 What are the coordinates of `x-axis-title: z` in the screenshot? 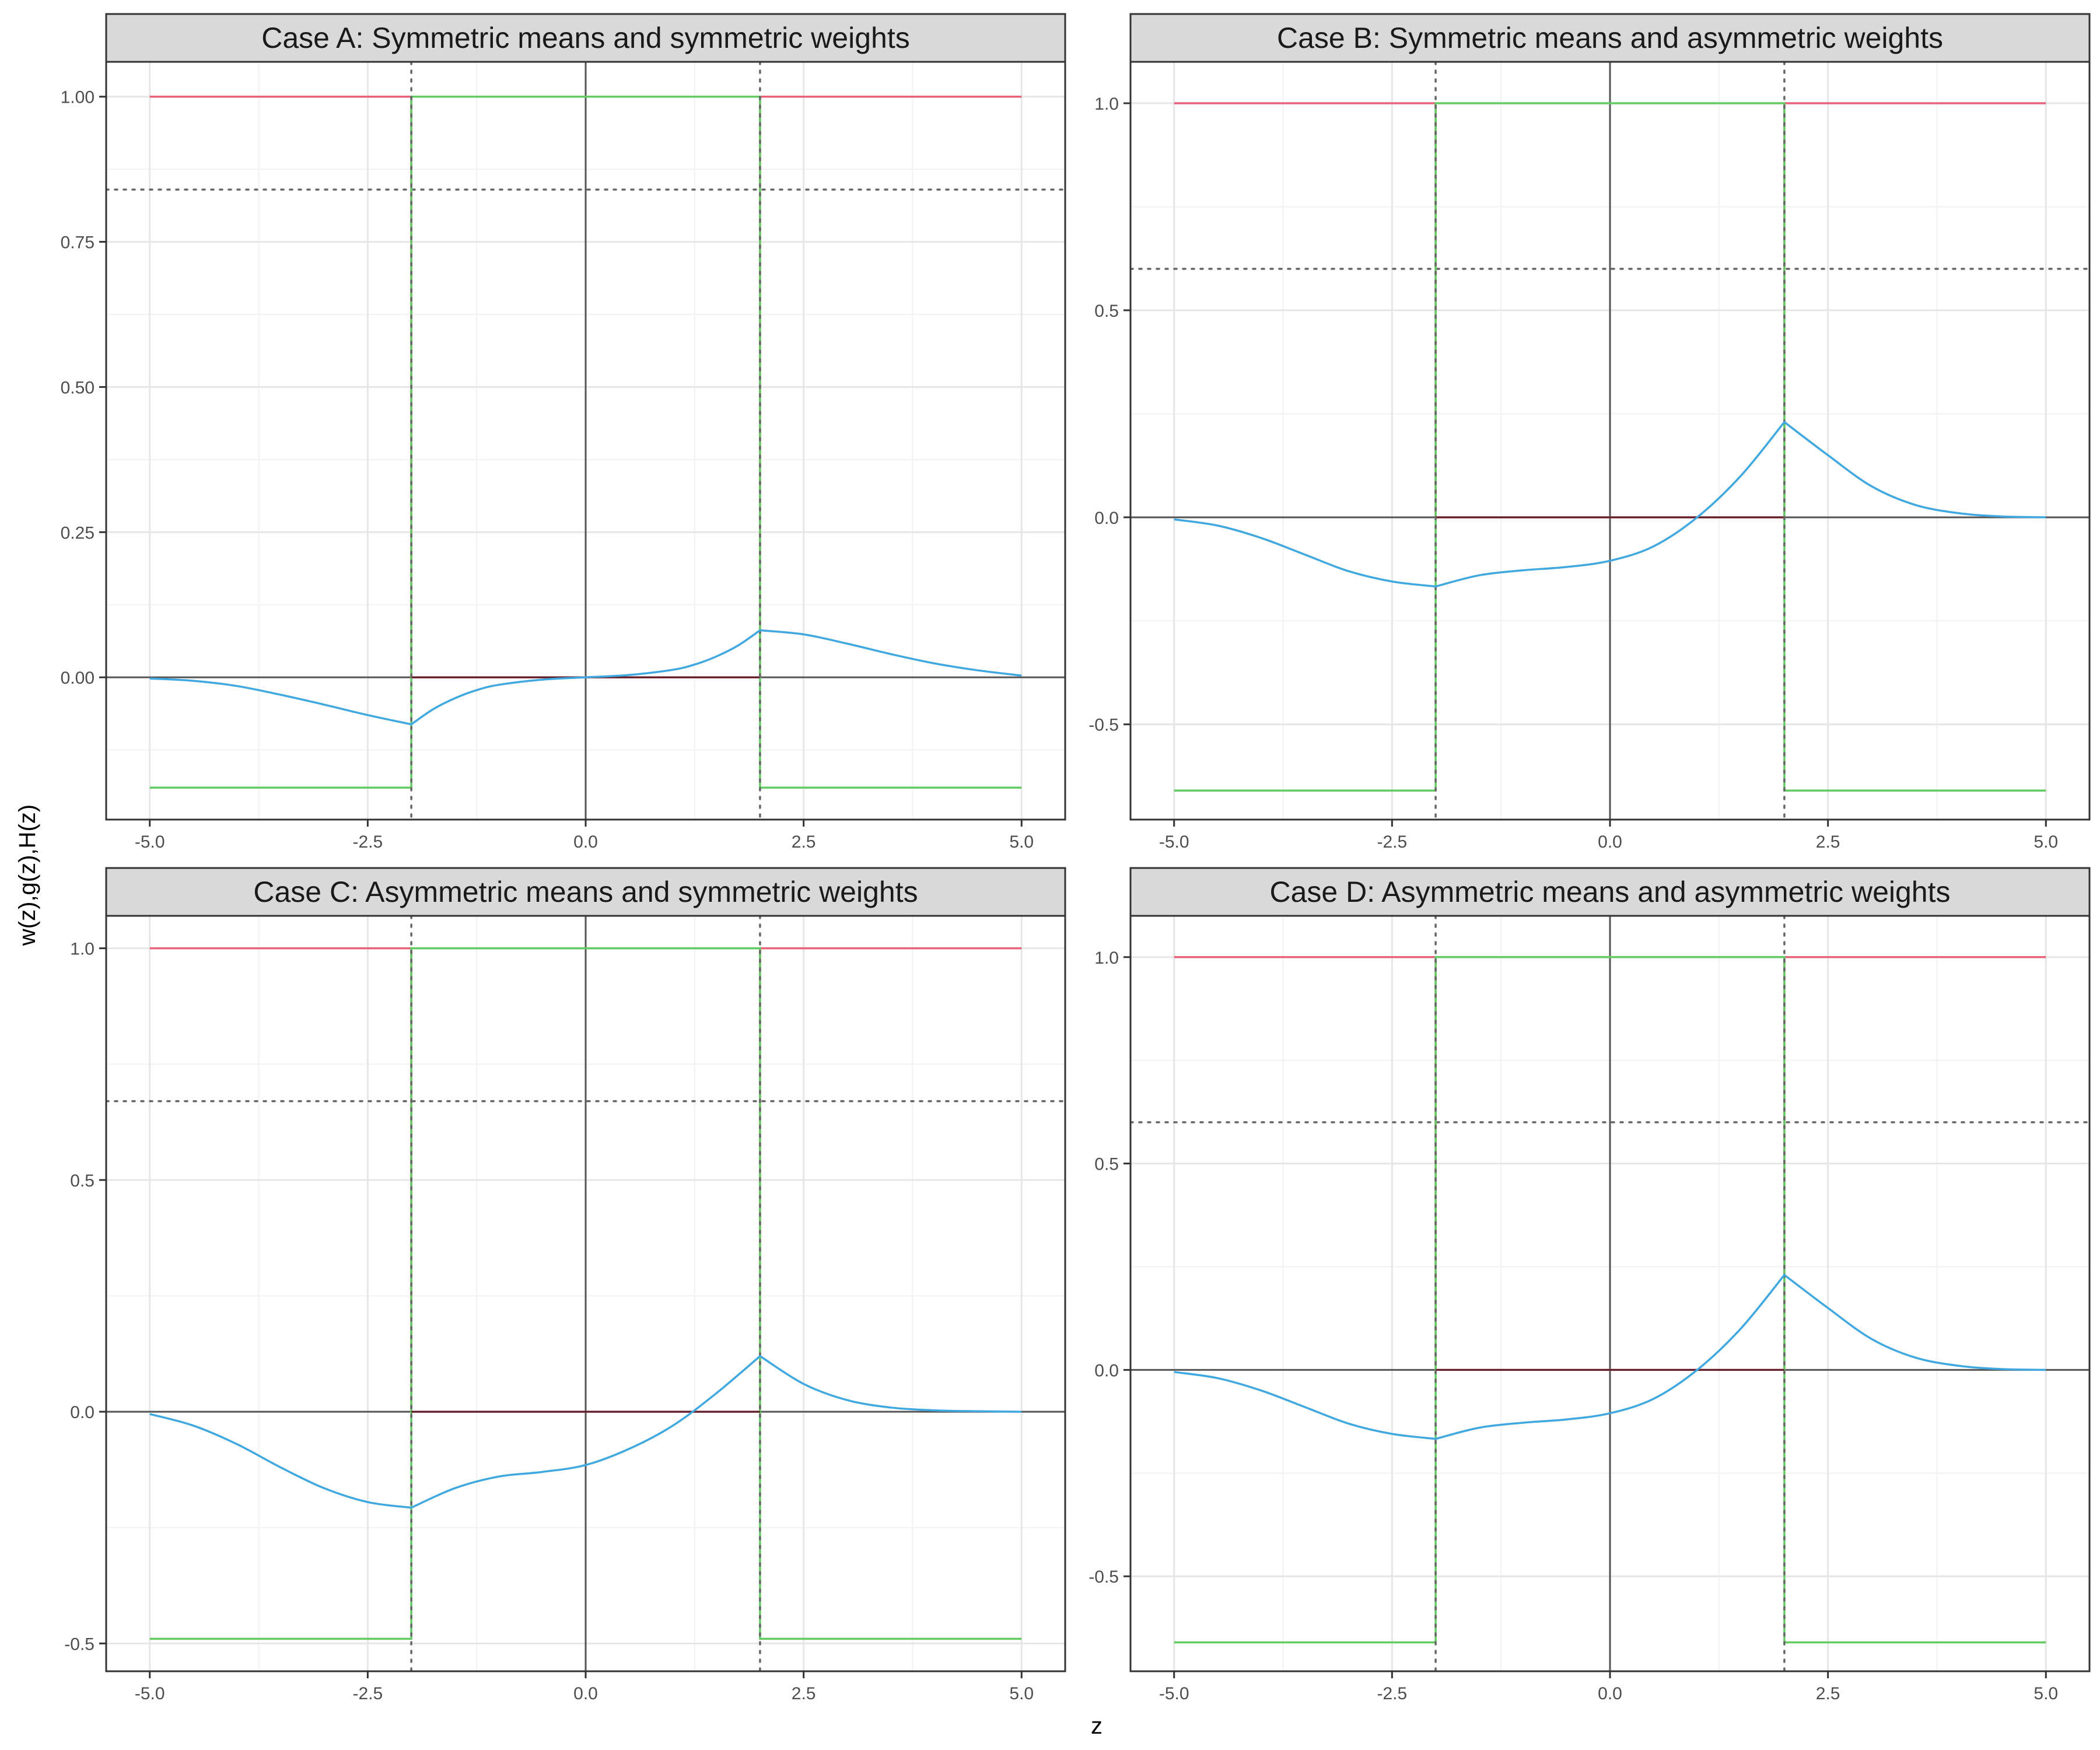 It's located at (1096, 1726).